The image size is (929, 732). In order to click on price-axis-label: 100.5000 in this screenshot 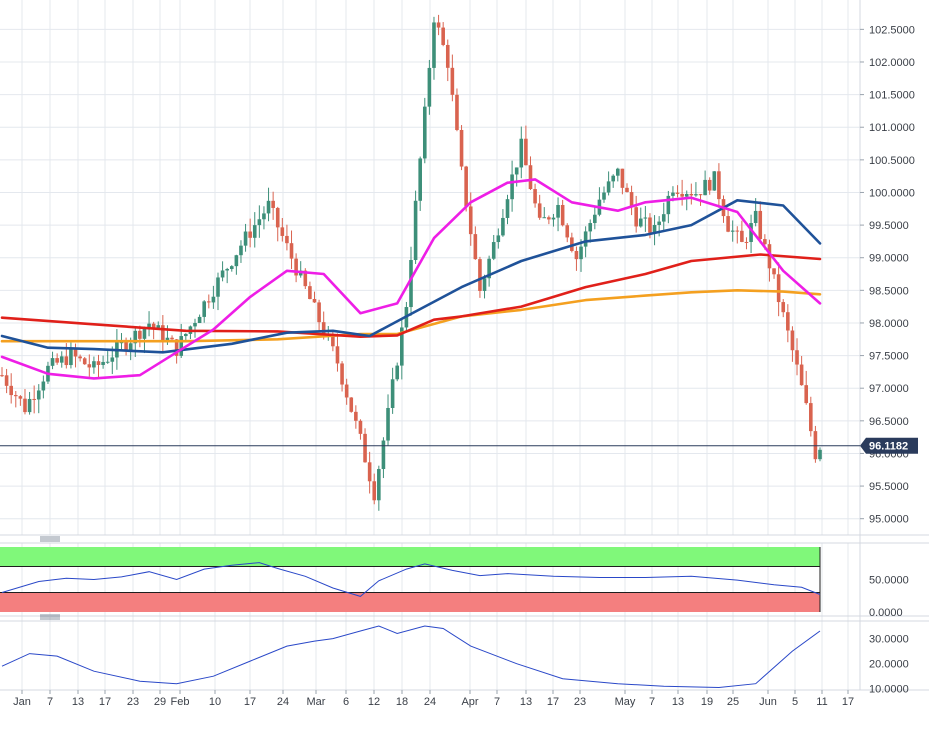, I will do `click(892, 161)`.